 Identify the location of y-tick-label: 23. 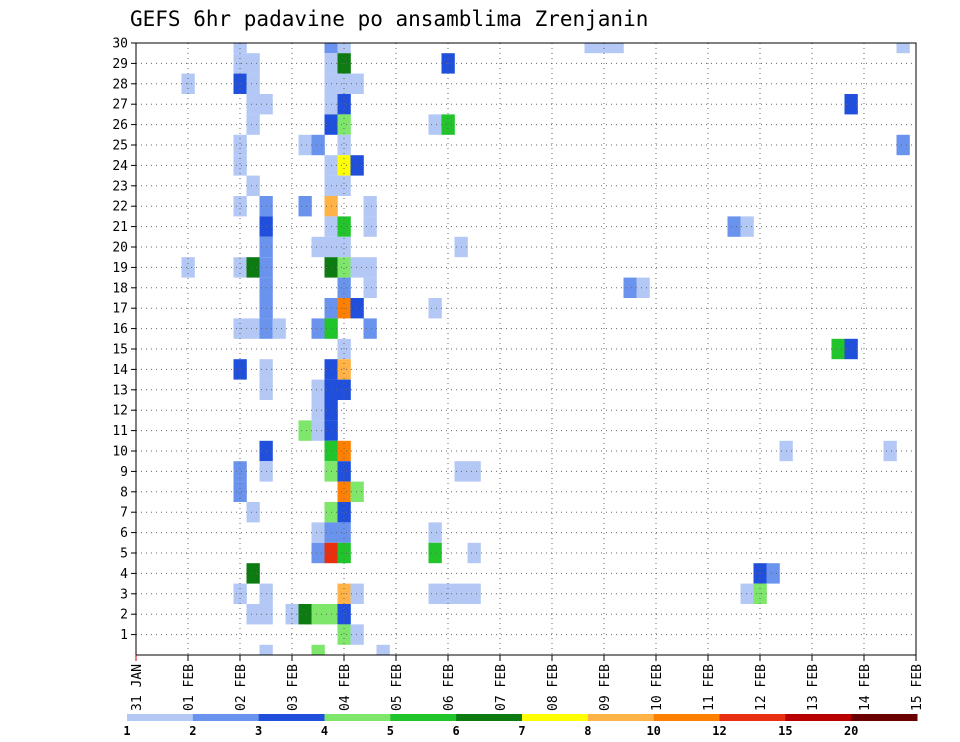
(120, 186).